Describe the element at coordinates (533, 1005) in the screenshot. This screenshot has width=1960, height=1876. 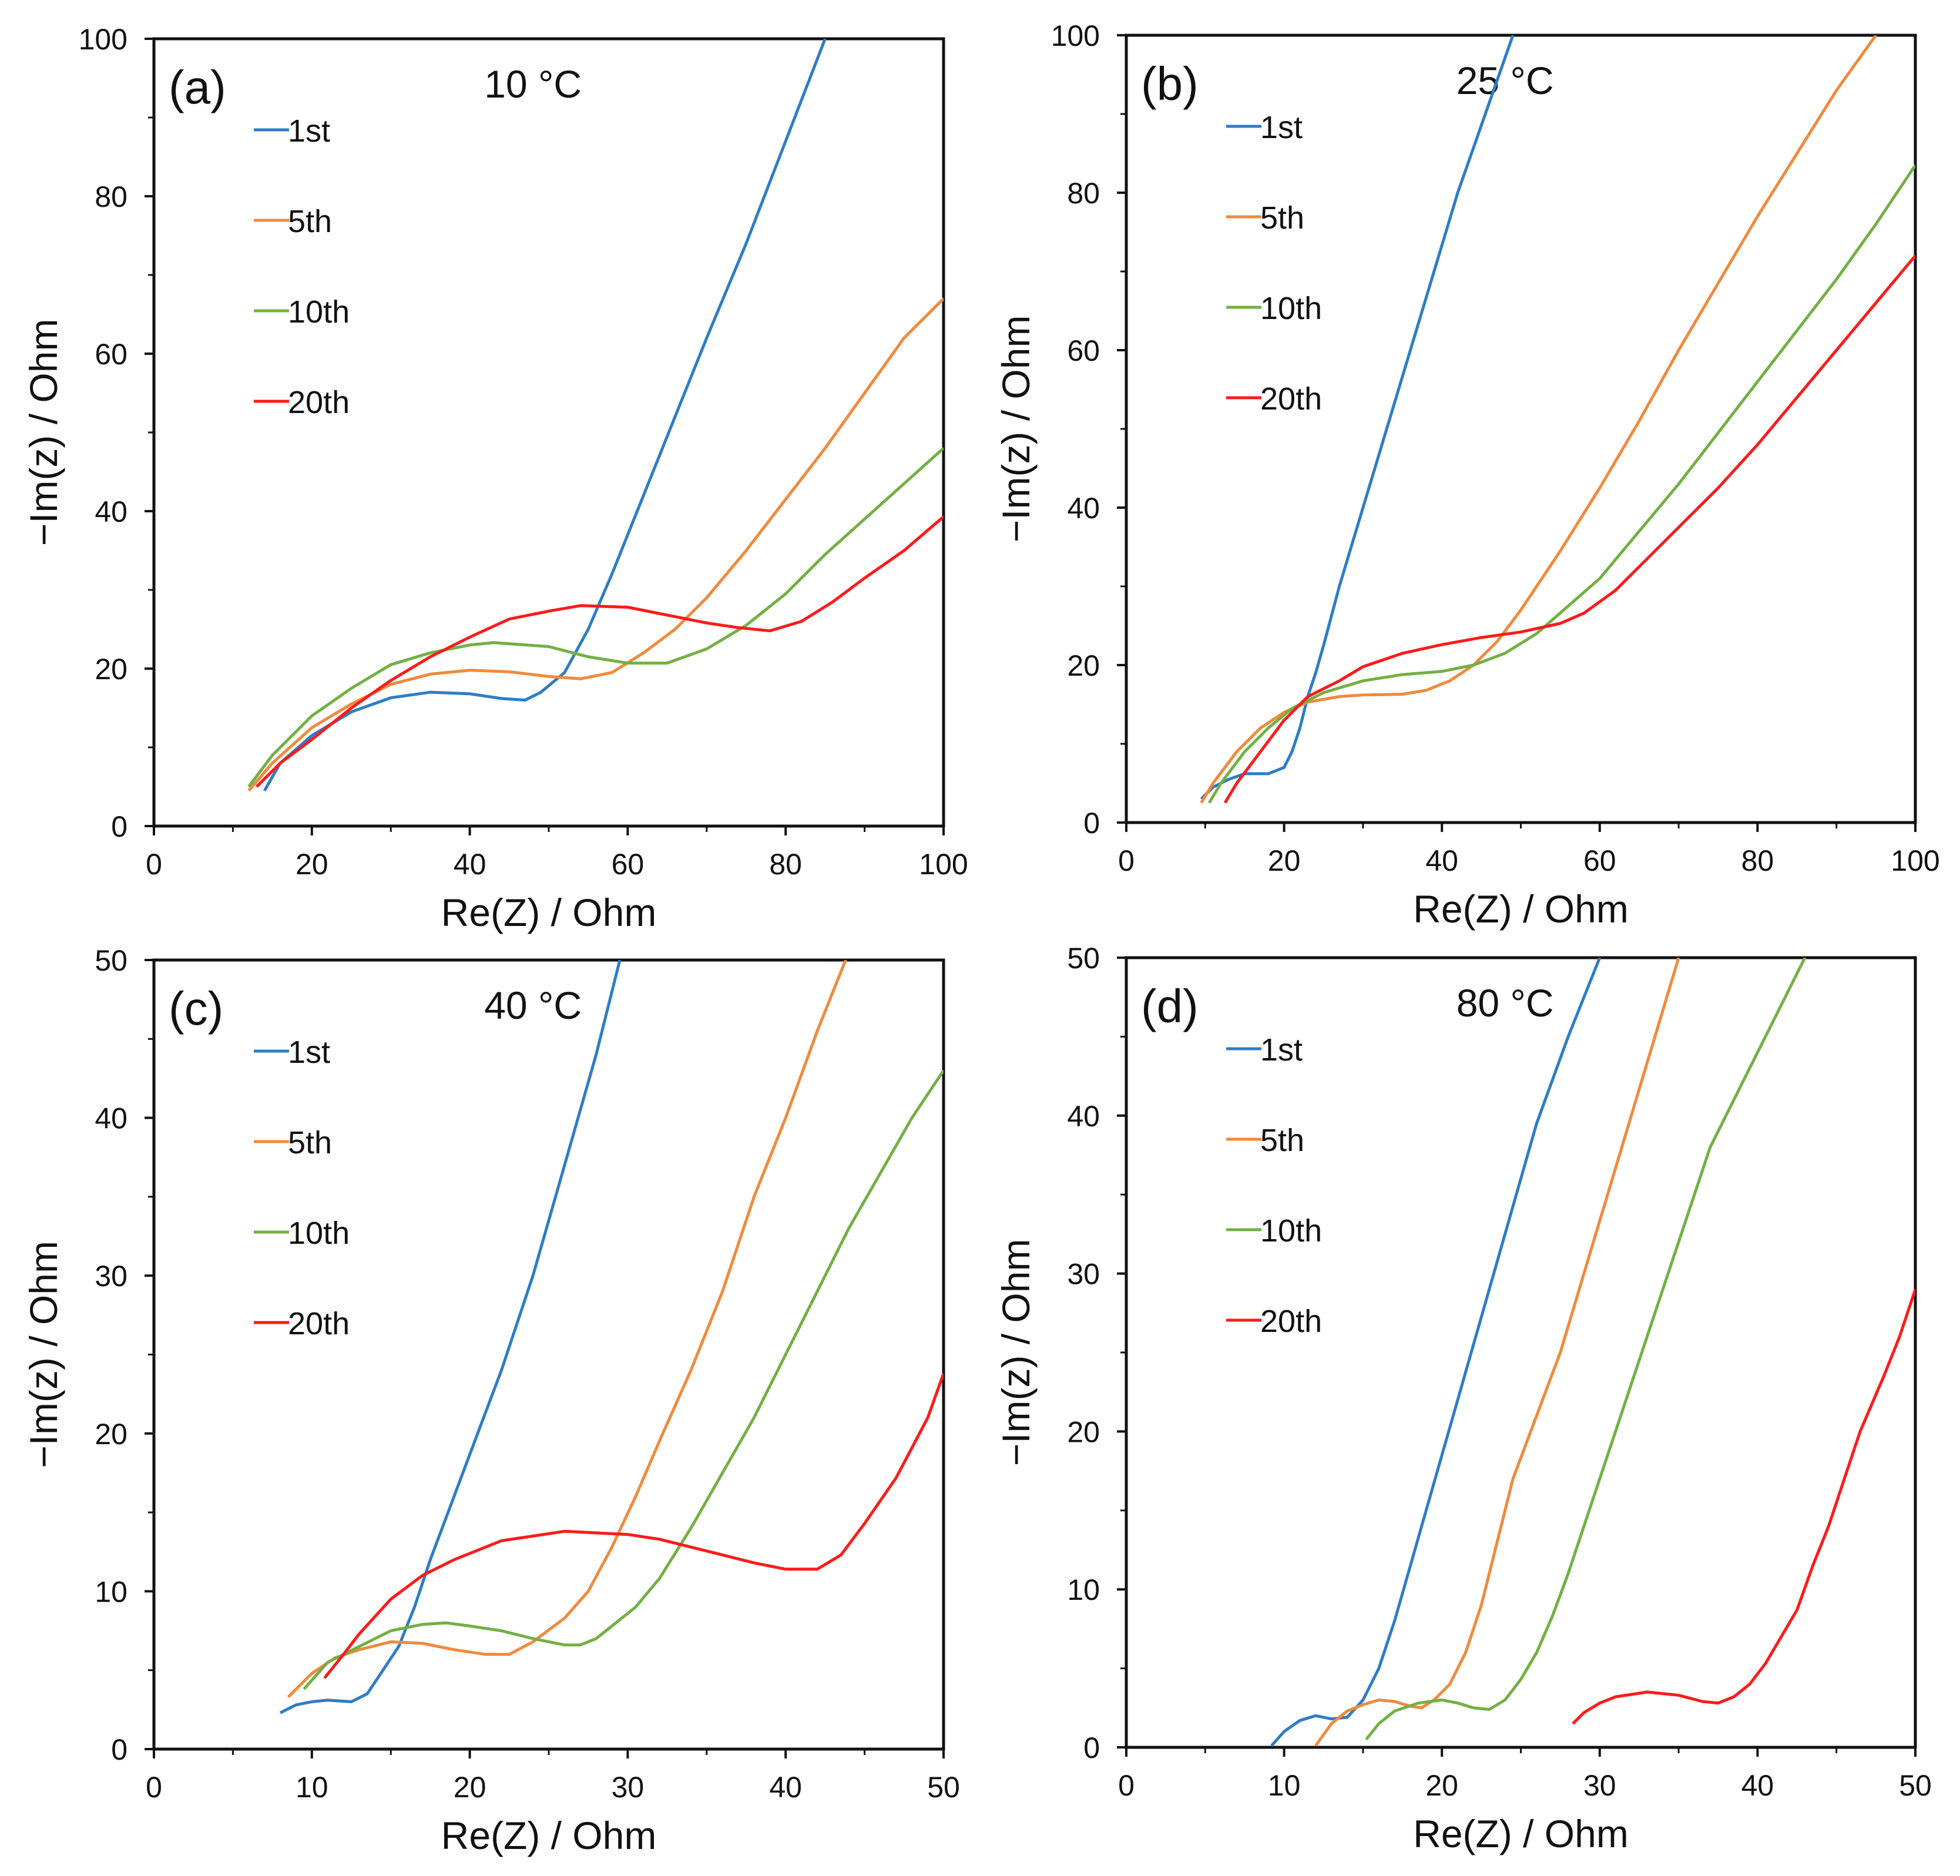
I see `temperature-title: 40 °C` at that location.